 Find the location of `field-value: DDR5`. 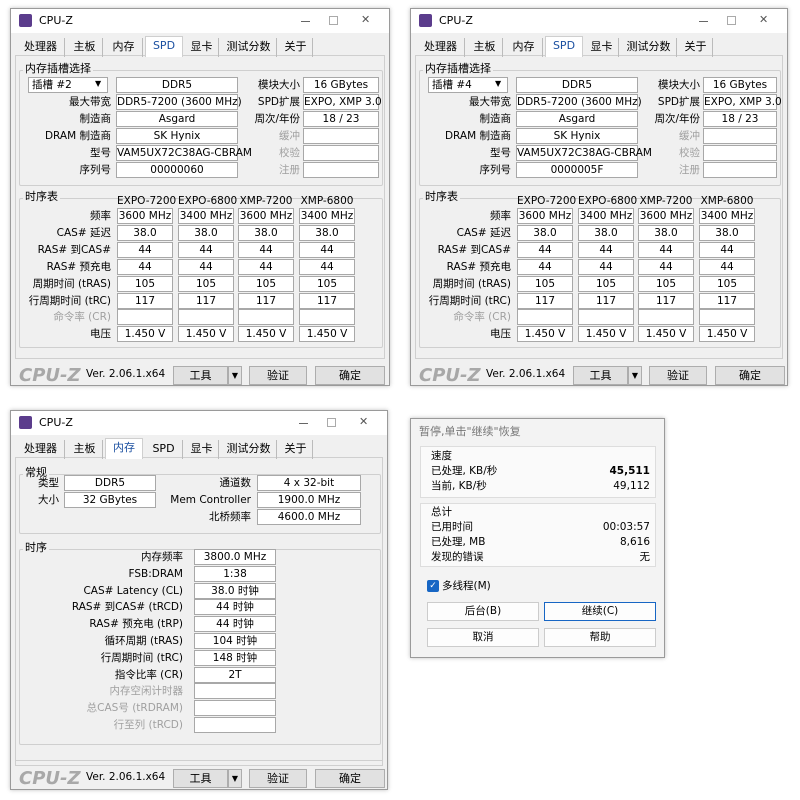

field-value: DDR5 is located at coordinates (177, 85).